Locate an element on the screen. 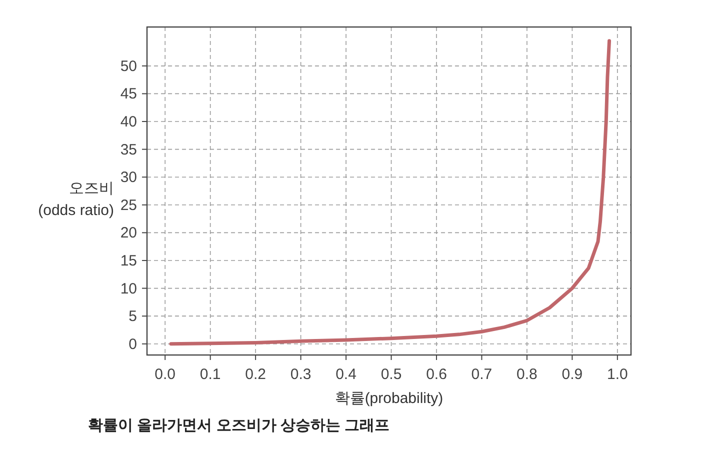 The height and width of the screenshot is (460, 702). y-tick-label: 30 is located at coordinates (128, 177).